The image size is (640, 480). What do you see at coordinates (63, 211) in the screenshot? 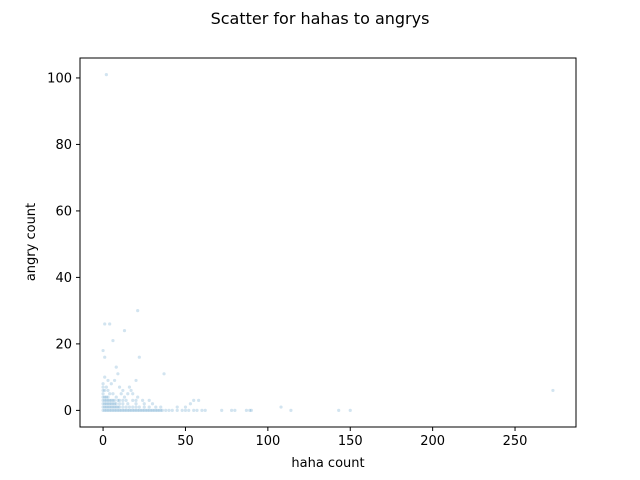
I see `y-tick-label: 60` at bounding box center [63, 211].